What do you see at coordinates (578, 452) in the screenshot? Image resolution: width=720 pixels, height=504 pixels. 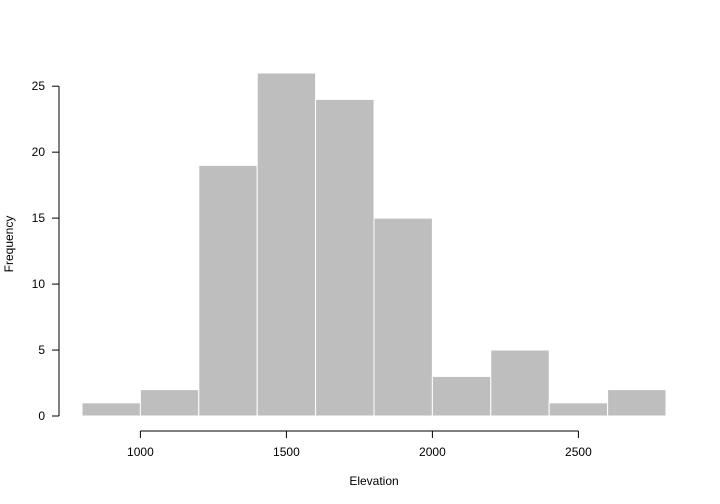 I see `x-tick-label: 2500` at bounding box center [578, 452].